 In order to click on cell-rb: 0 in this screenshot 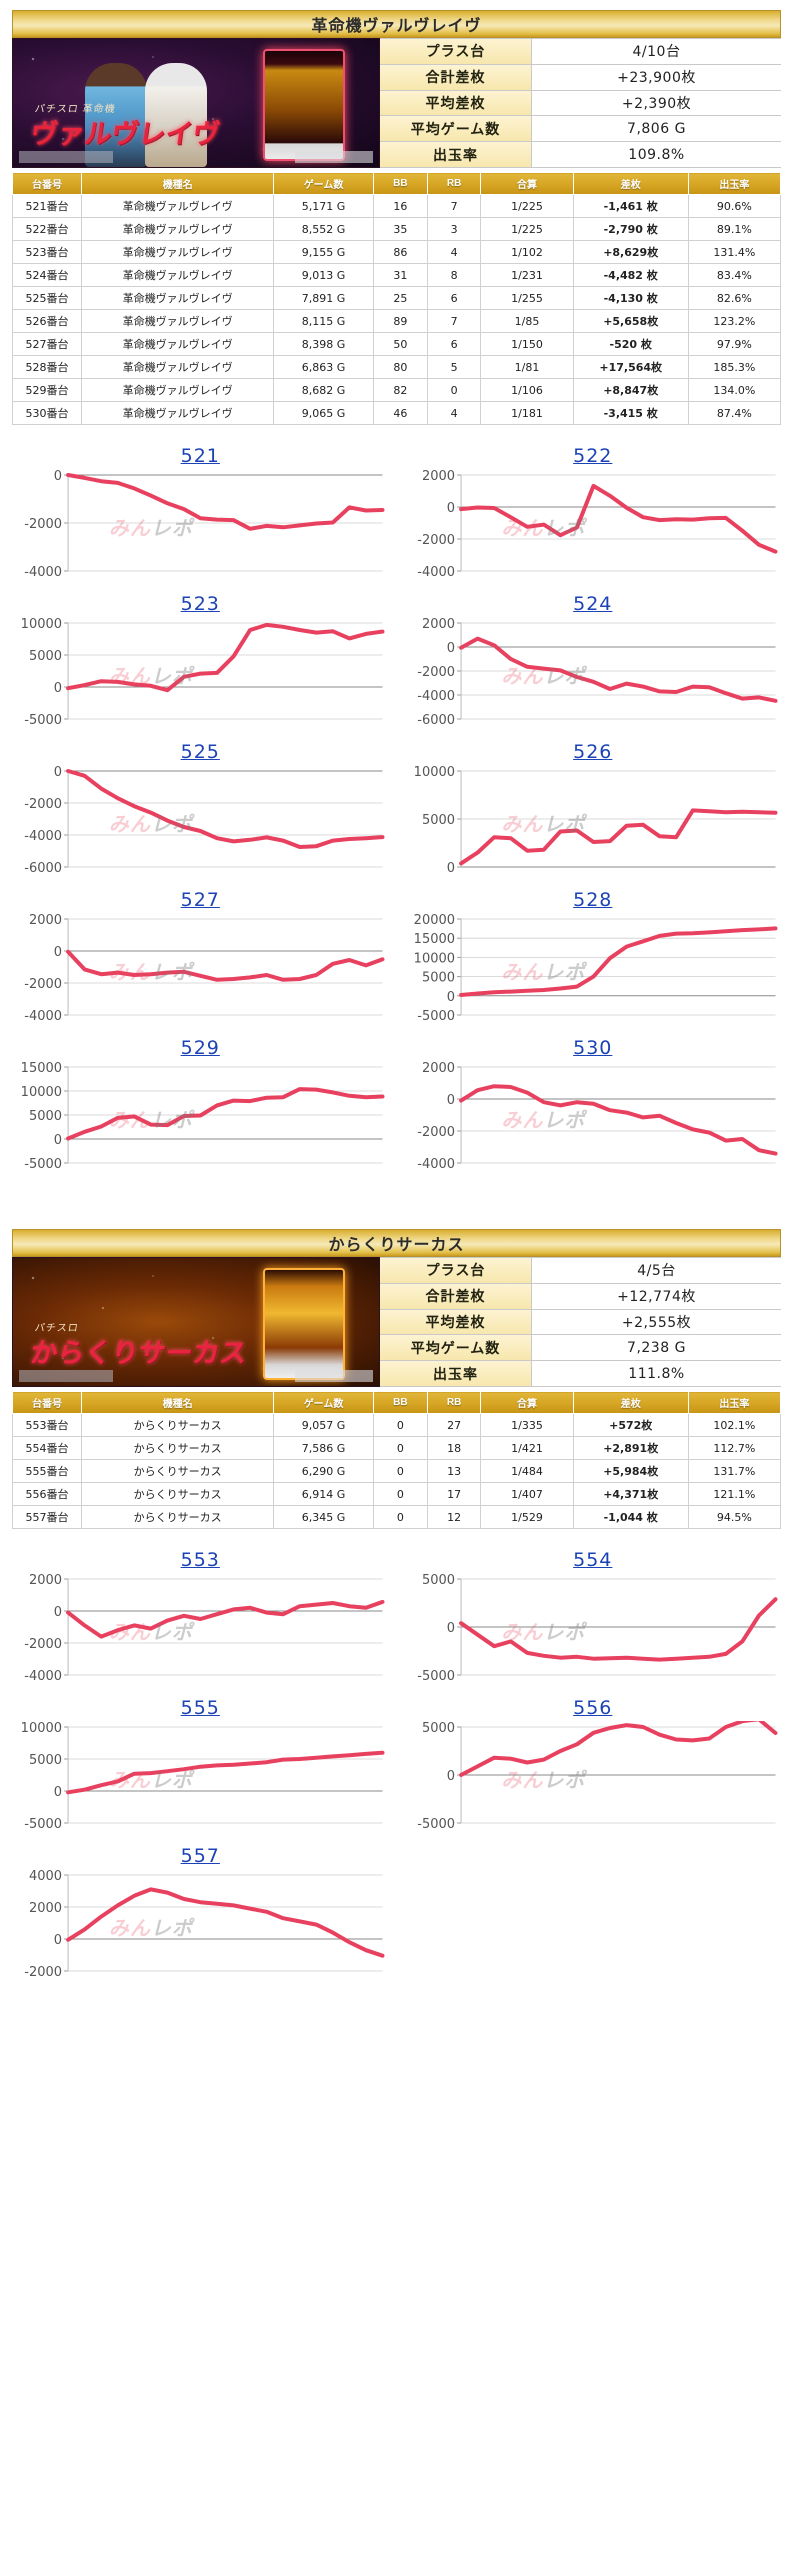, I will do `click(454, 390)`.